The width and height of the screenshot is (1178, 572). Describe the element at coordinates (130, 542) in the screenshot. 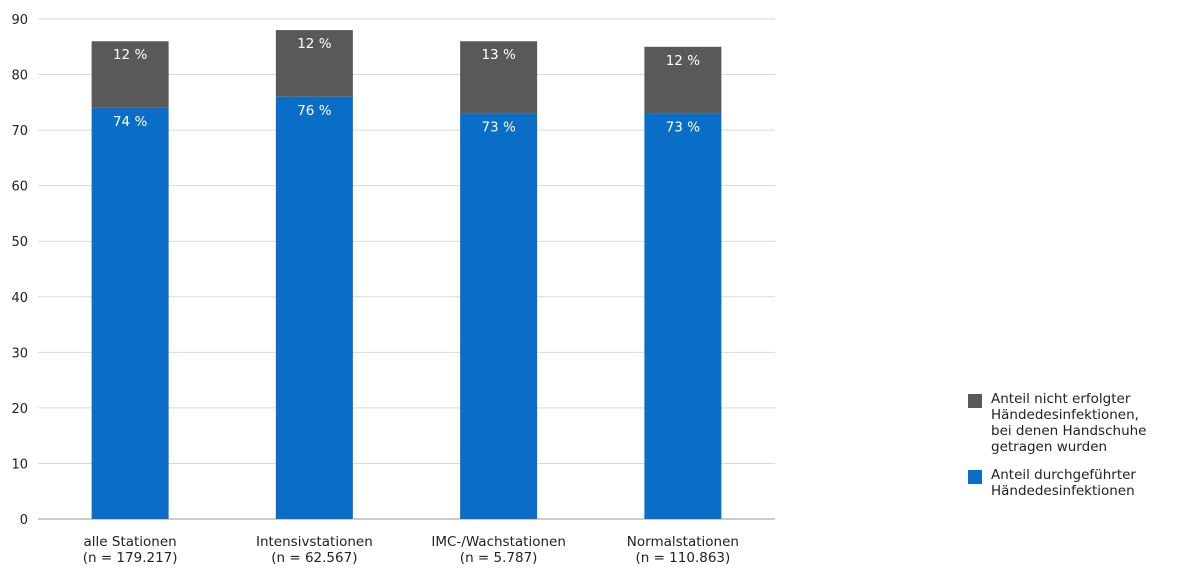

I see `x-category-label-line: alle Stationen` at that location.